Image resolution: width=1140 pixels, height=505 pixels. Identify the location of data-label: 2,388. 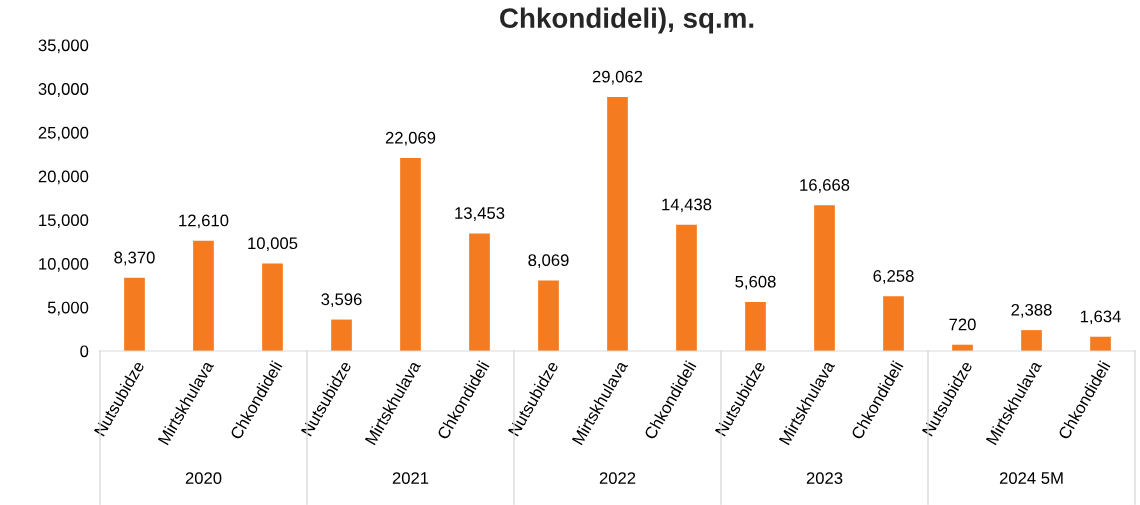
(1031, 310).